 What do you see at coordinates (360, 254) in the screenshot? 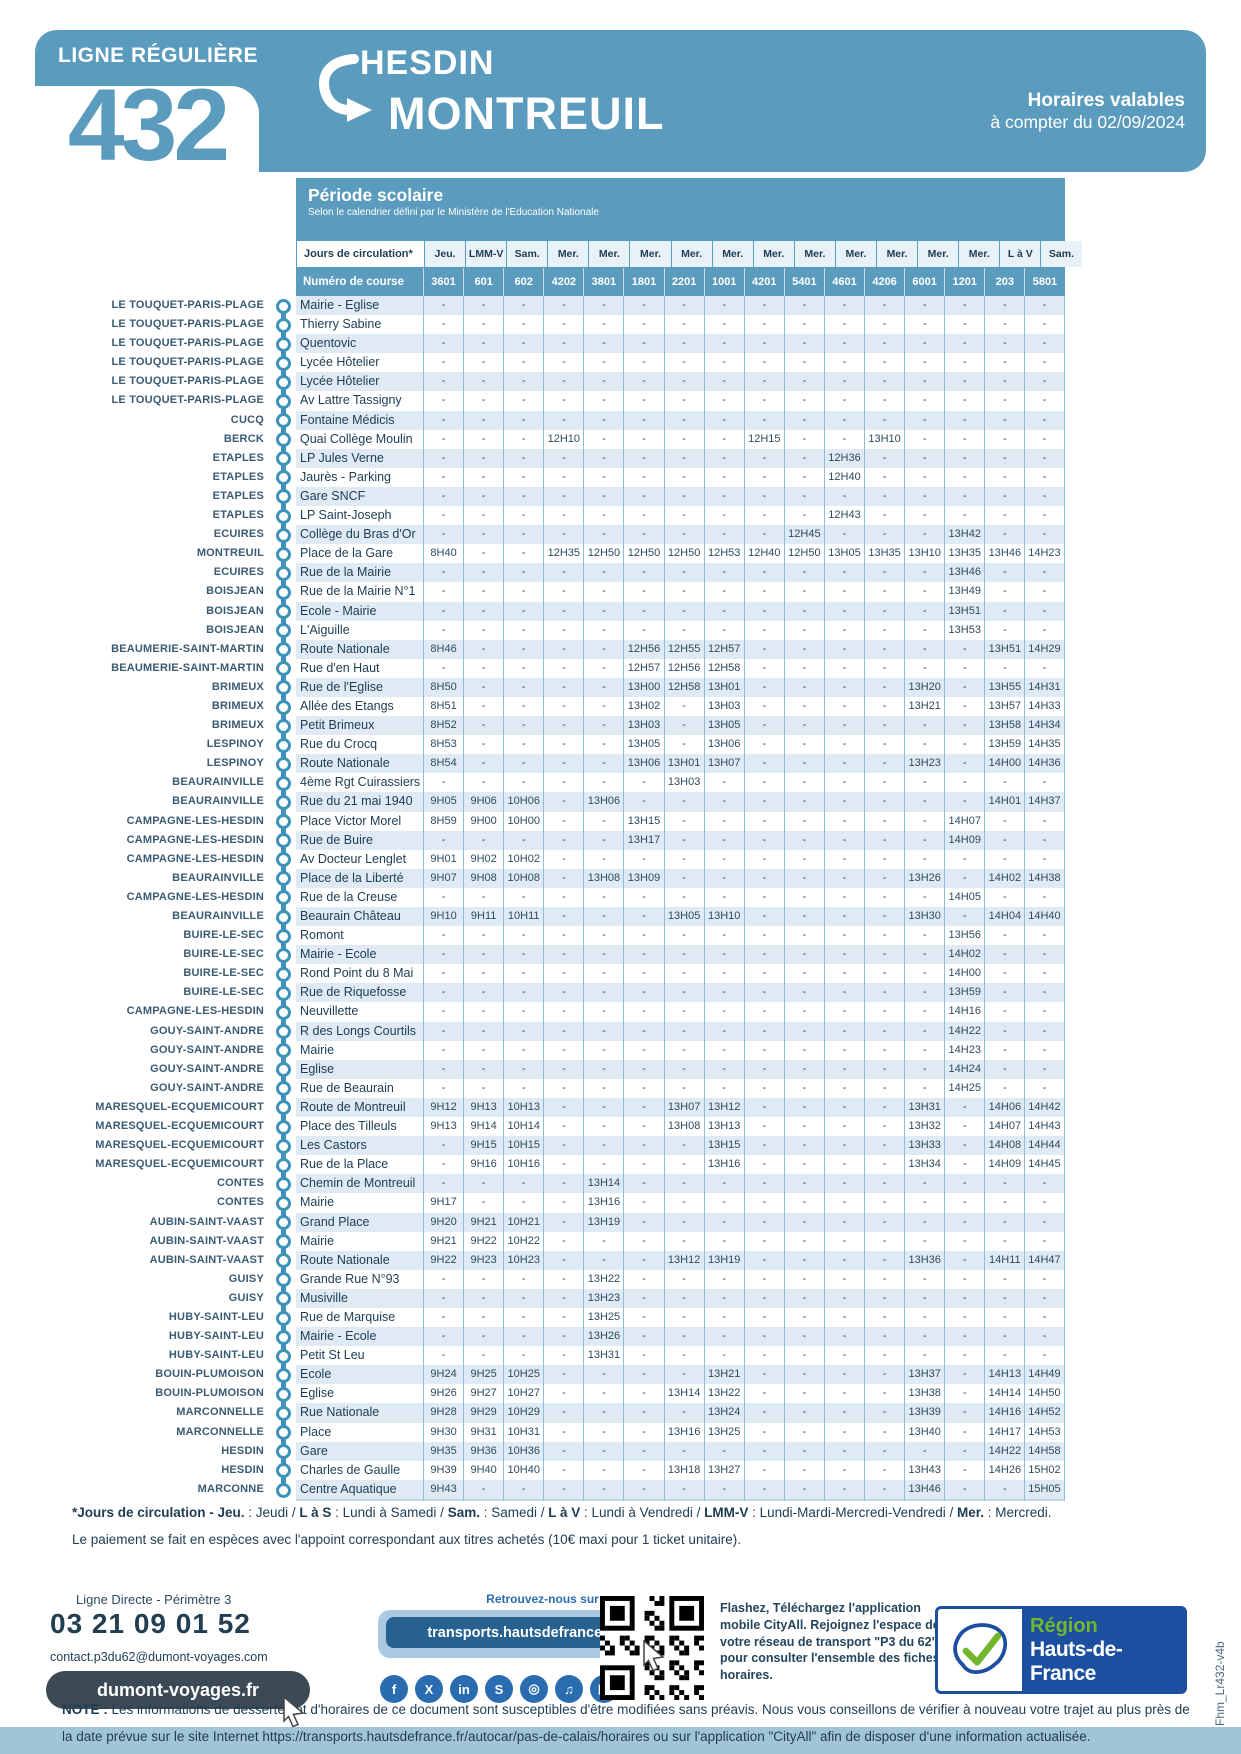
I see `days-label: Jours de circulation*` at bounding box center [360, 254].